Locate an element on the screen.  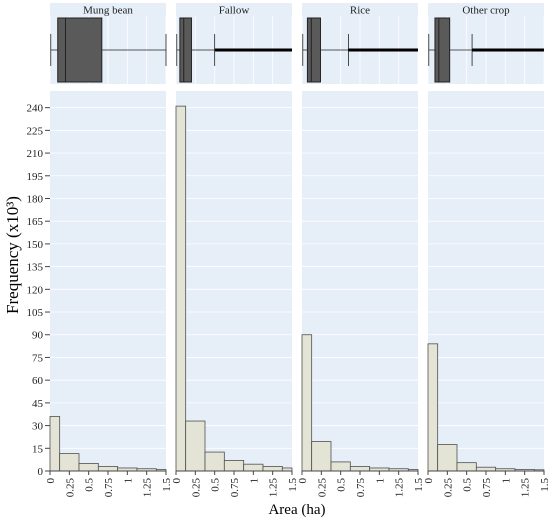
y-axis-title: Frequency (x10³) is located at coordinates (12, 255).